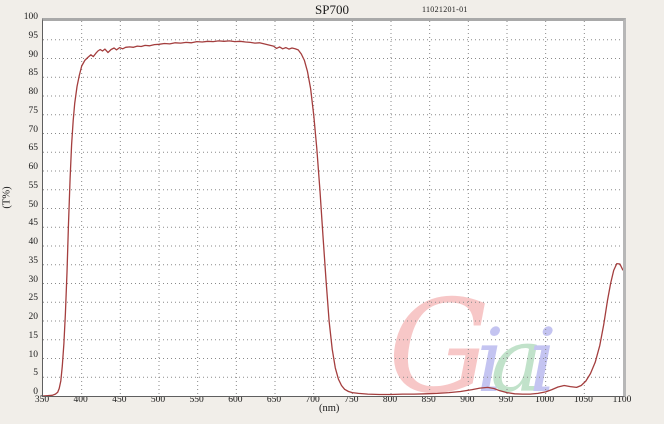  Describe the element at coordinates (33, 354) in the screenshot. I see `y-tick-label: 10` at that location.